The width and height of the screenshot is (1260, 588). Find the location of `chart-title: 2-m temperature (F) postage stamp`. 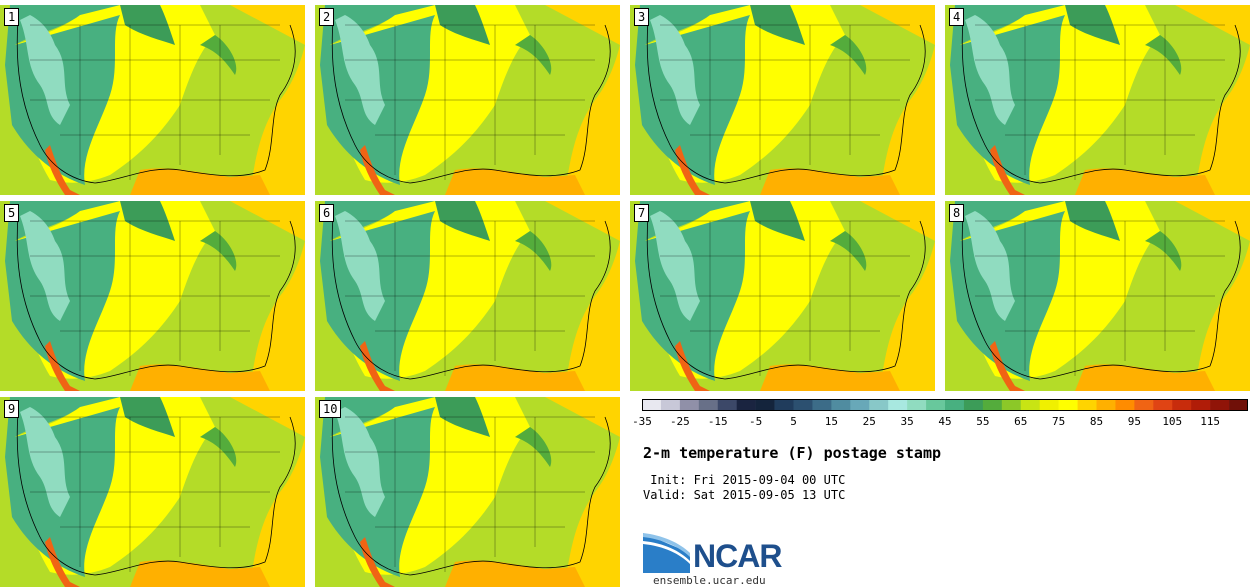

chart-title: 2-m temperature (F) postage stamp is located at coordinates (792, 453).